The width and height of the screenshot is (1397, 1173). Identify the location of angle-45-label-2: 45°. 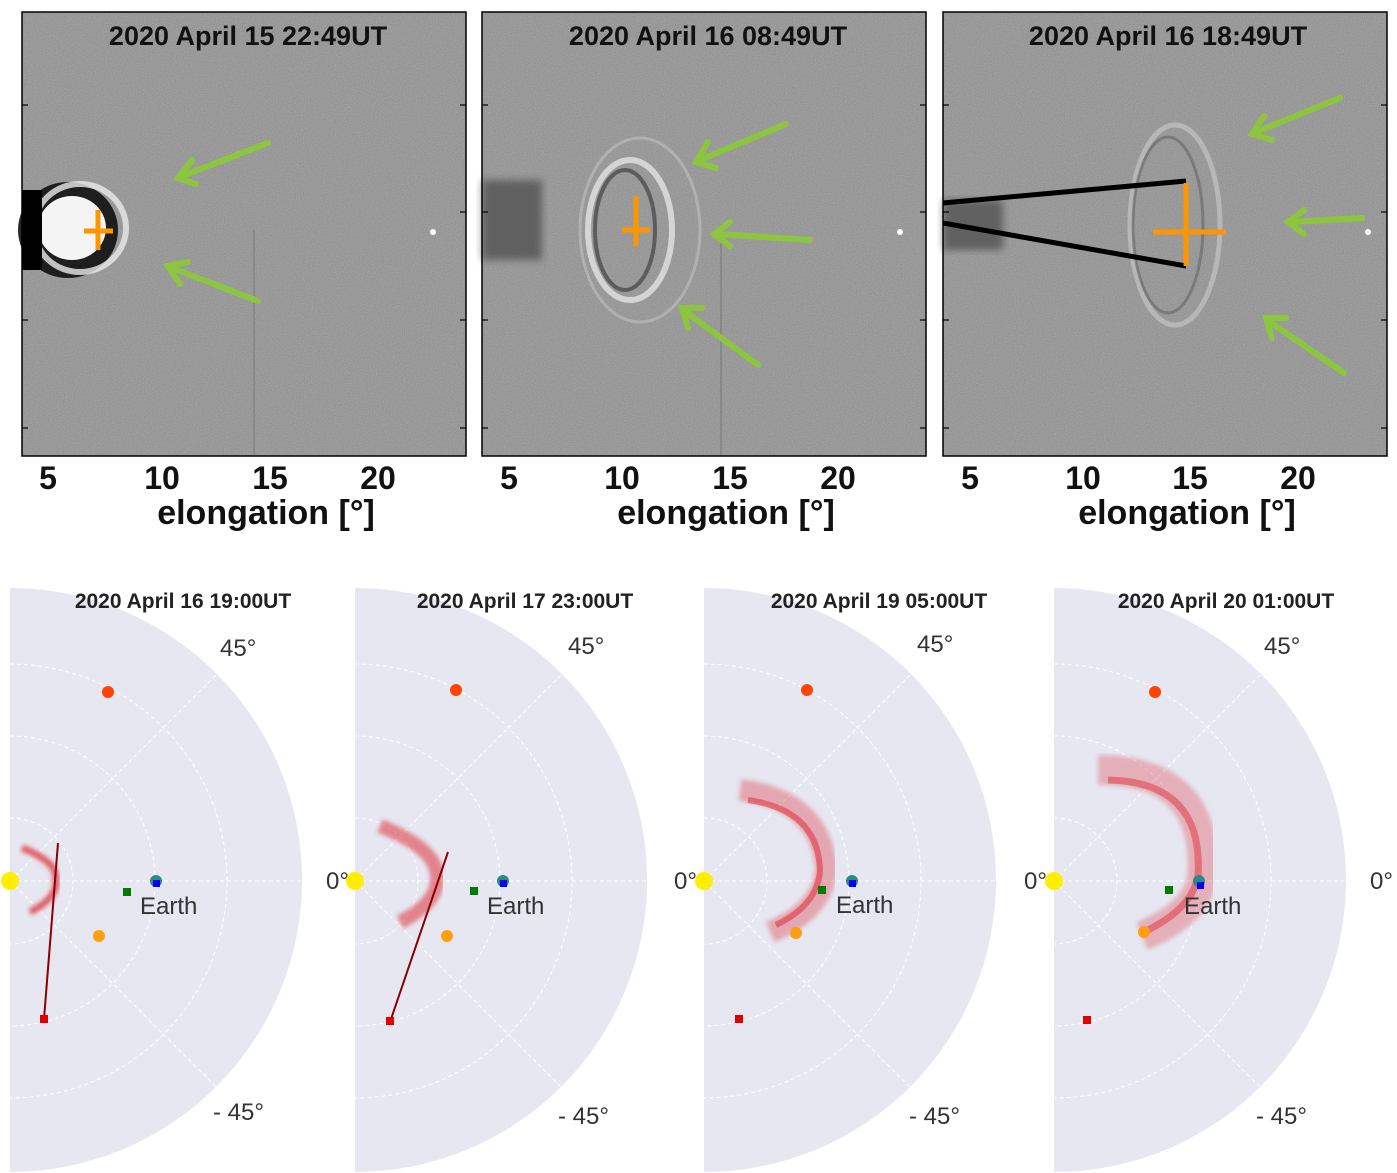
(586, 646).